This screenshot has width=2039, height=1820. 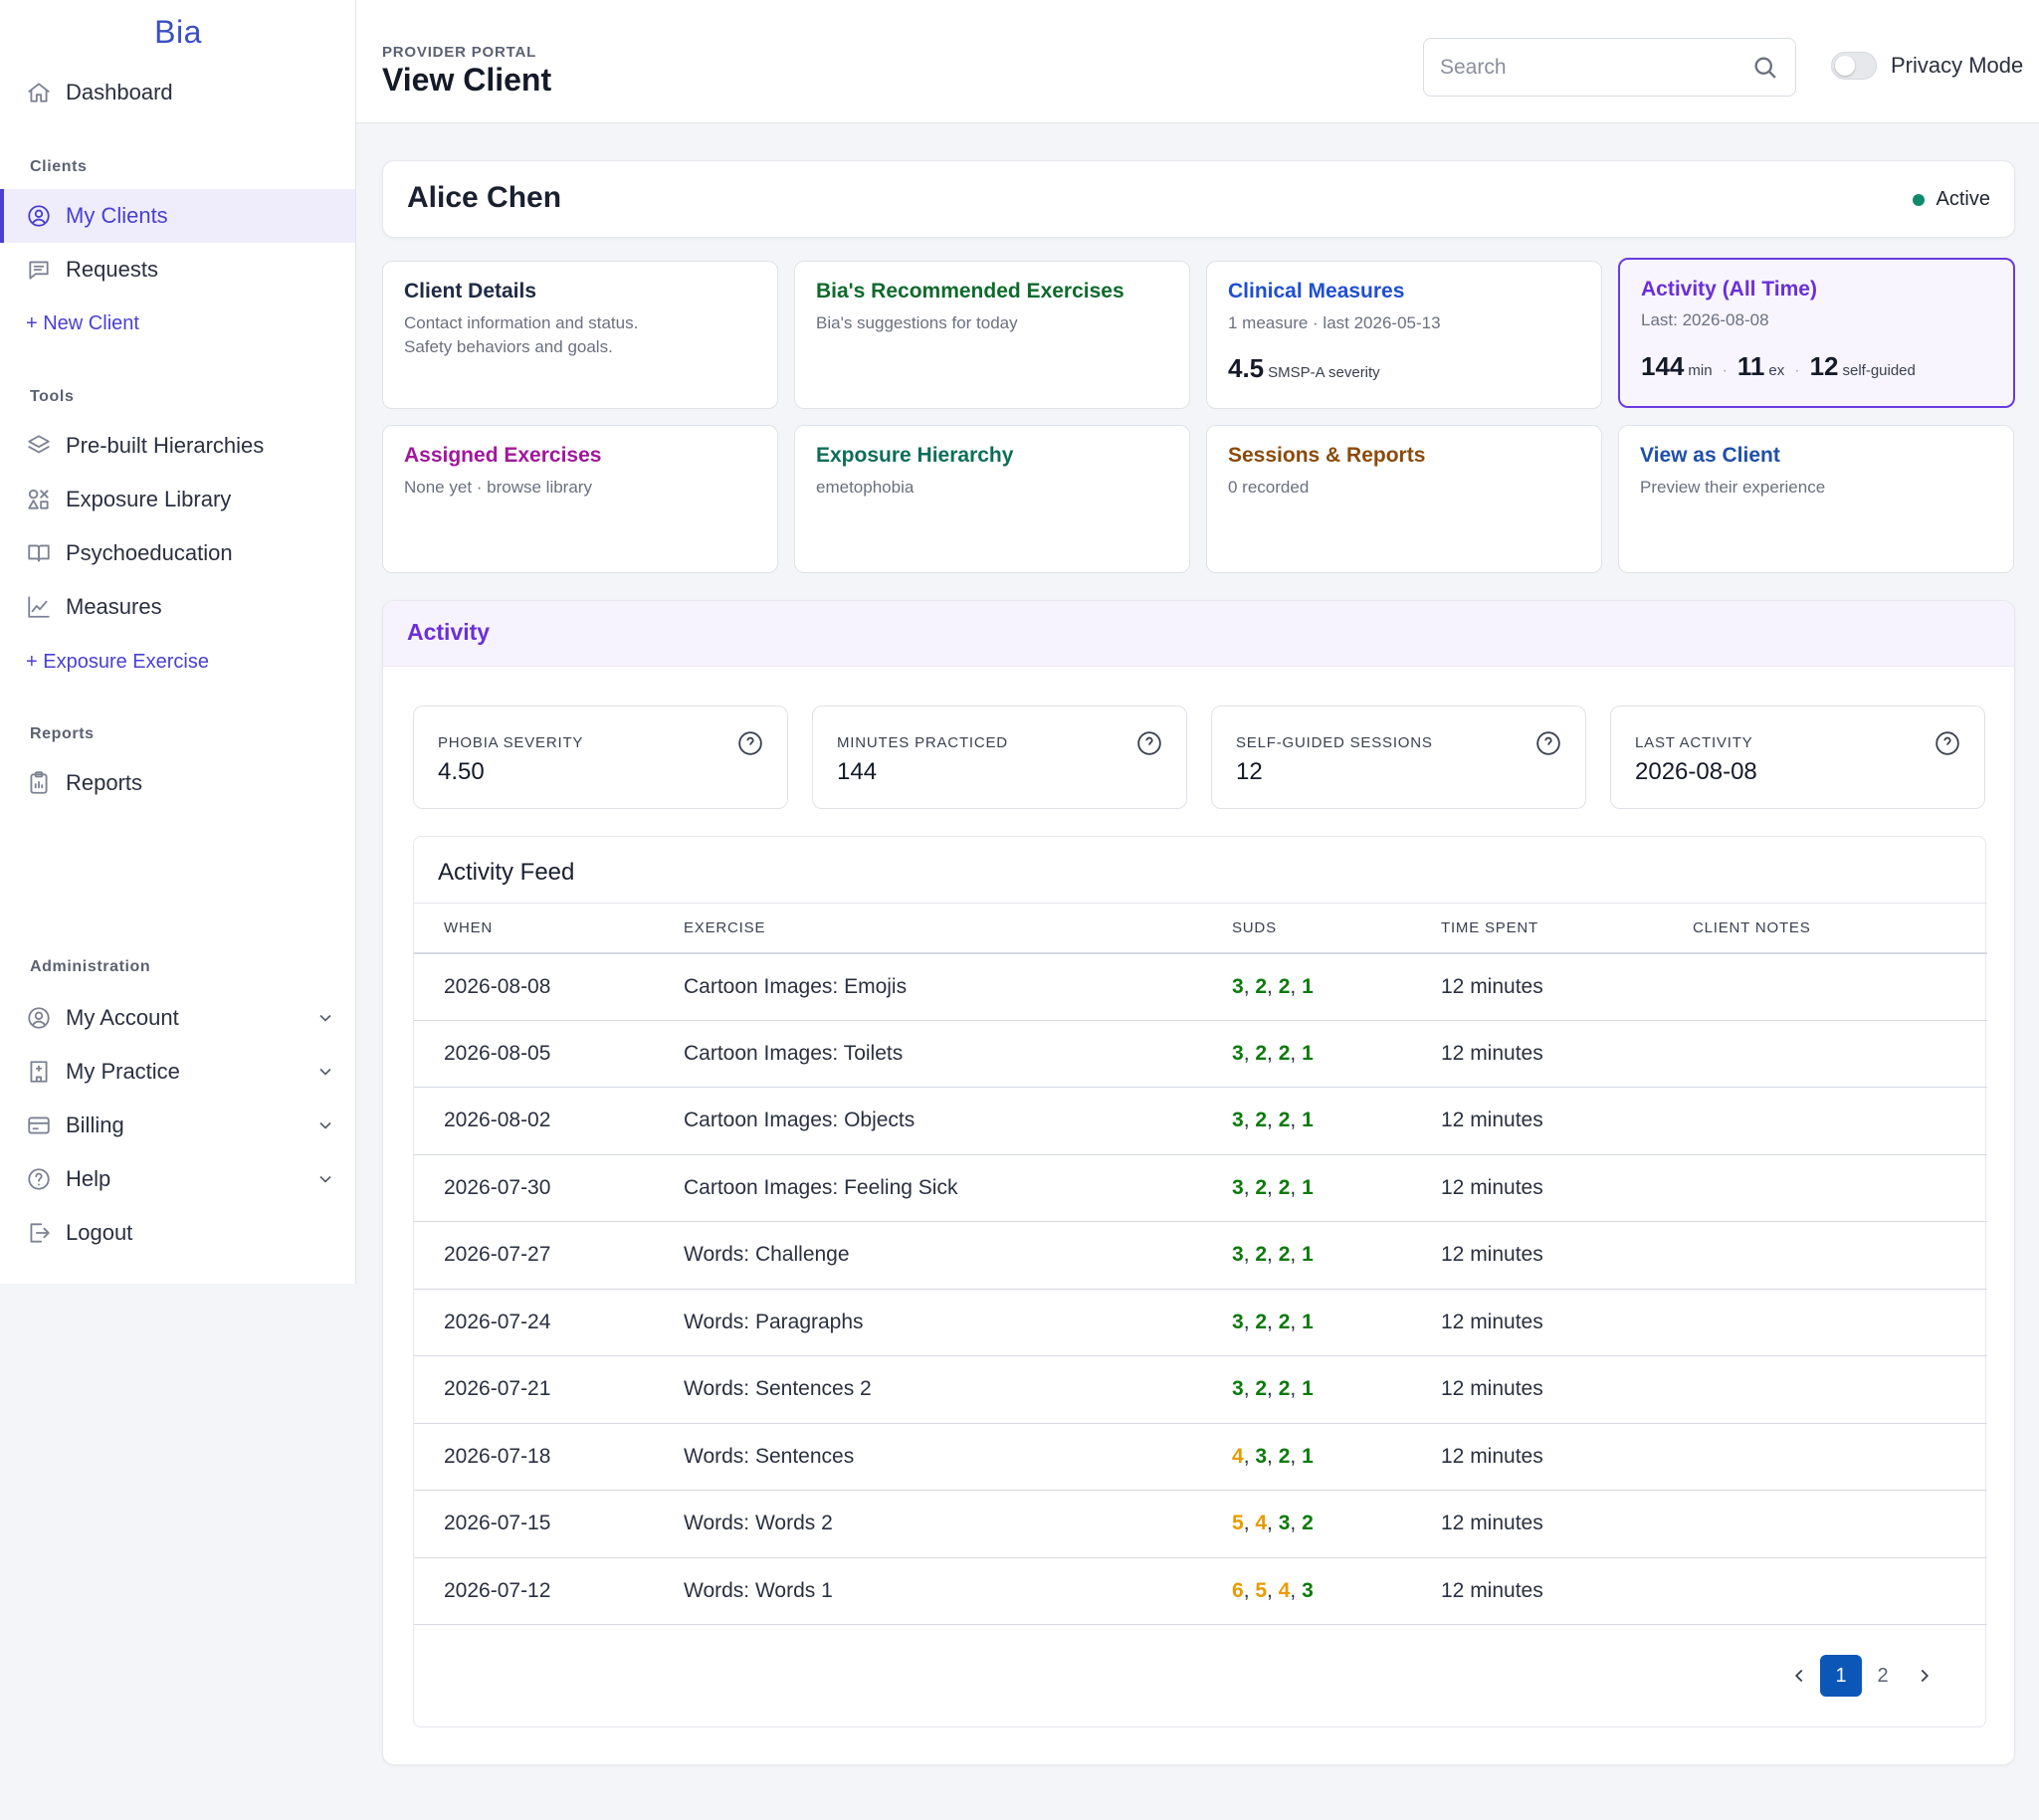 I want to click on sidebar-item-my-clients: My Clients, so click(x=177, y=216).